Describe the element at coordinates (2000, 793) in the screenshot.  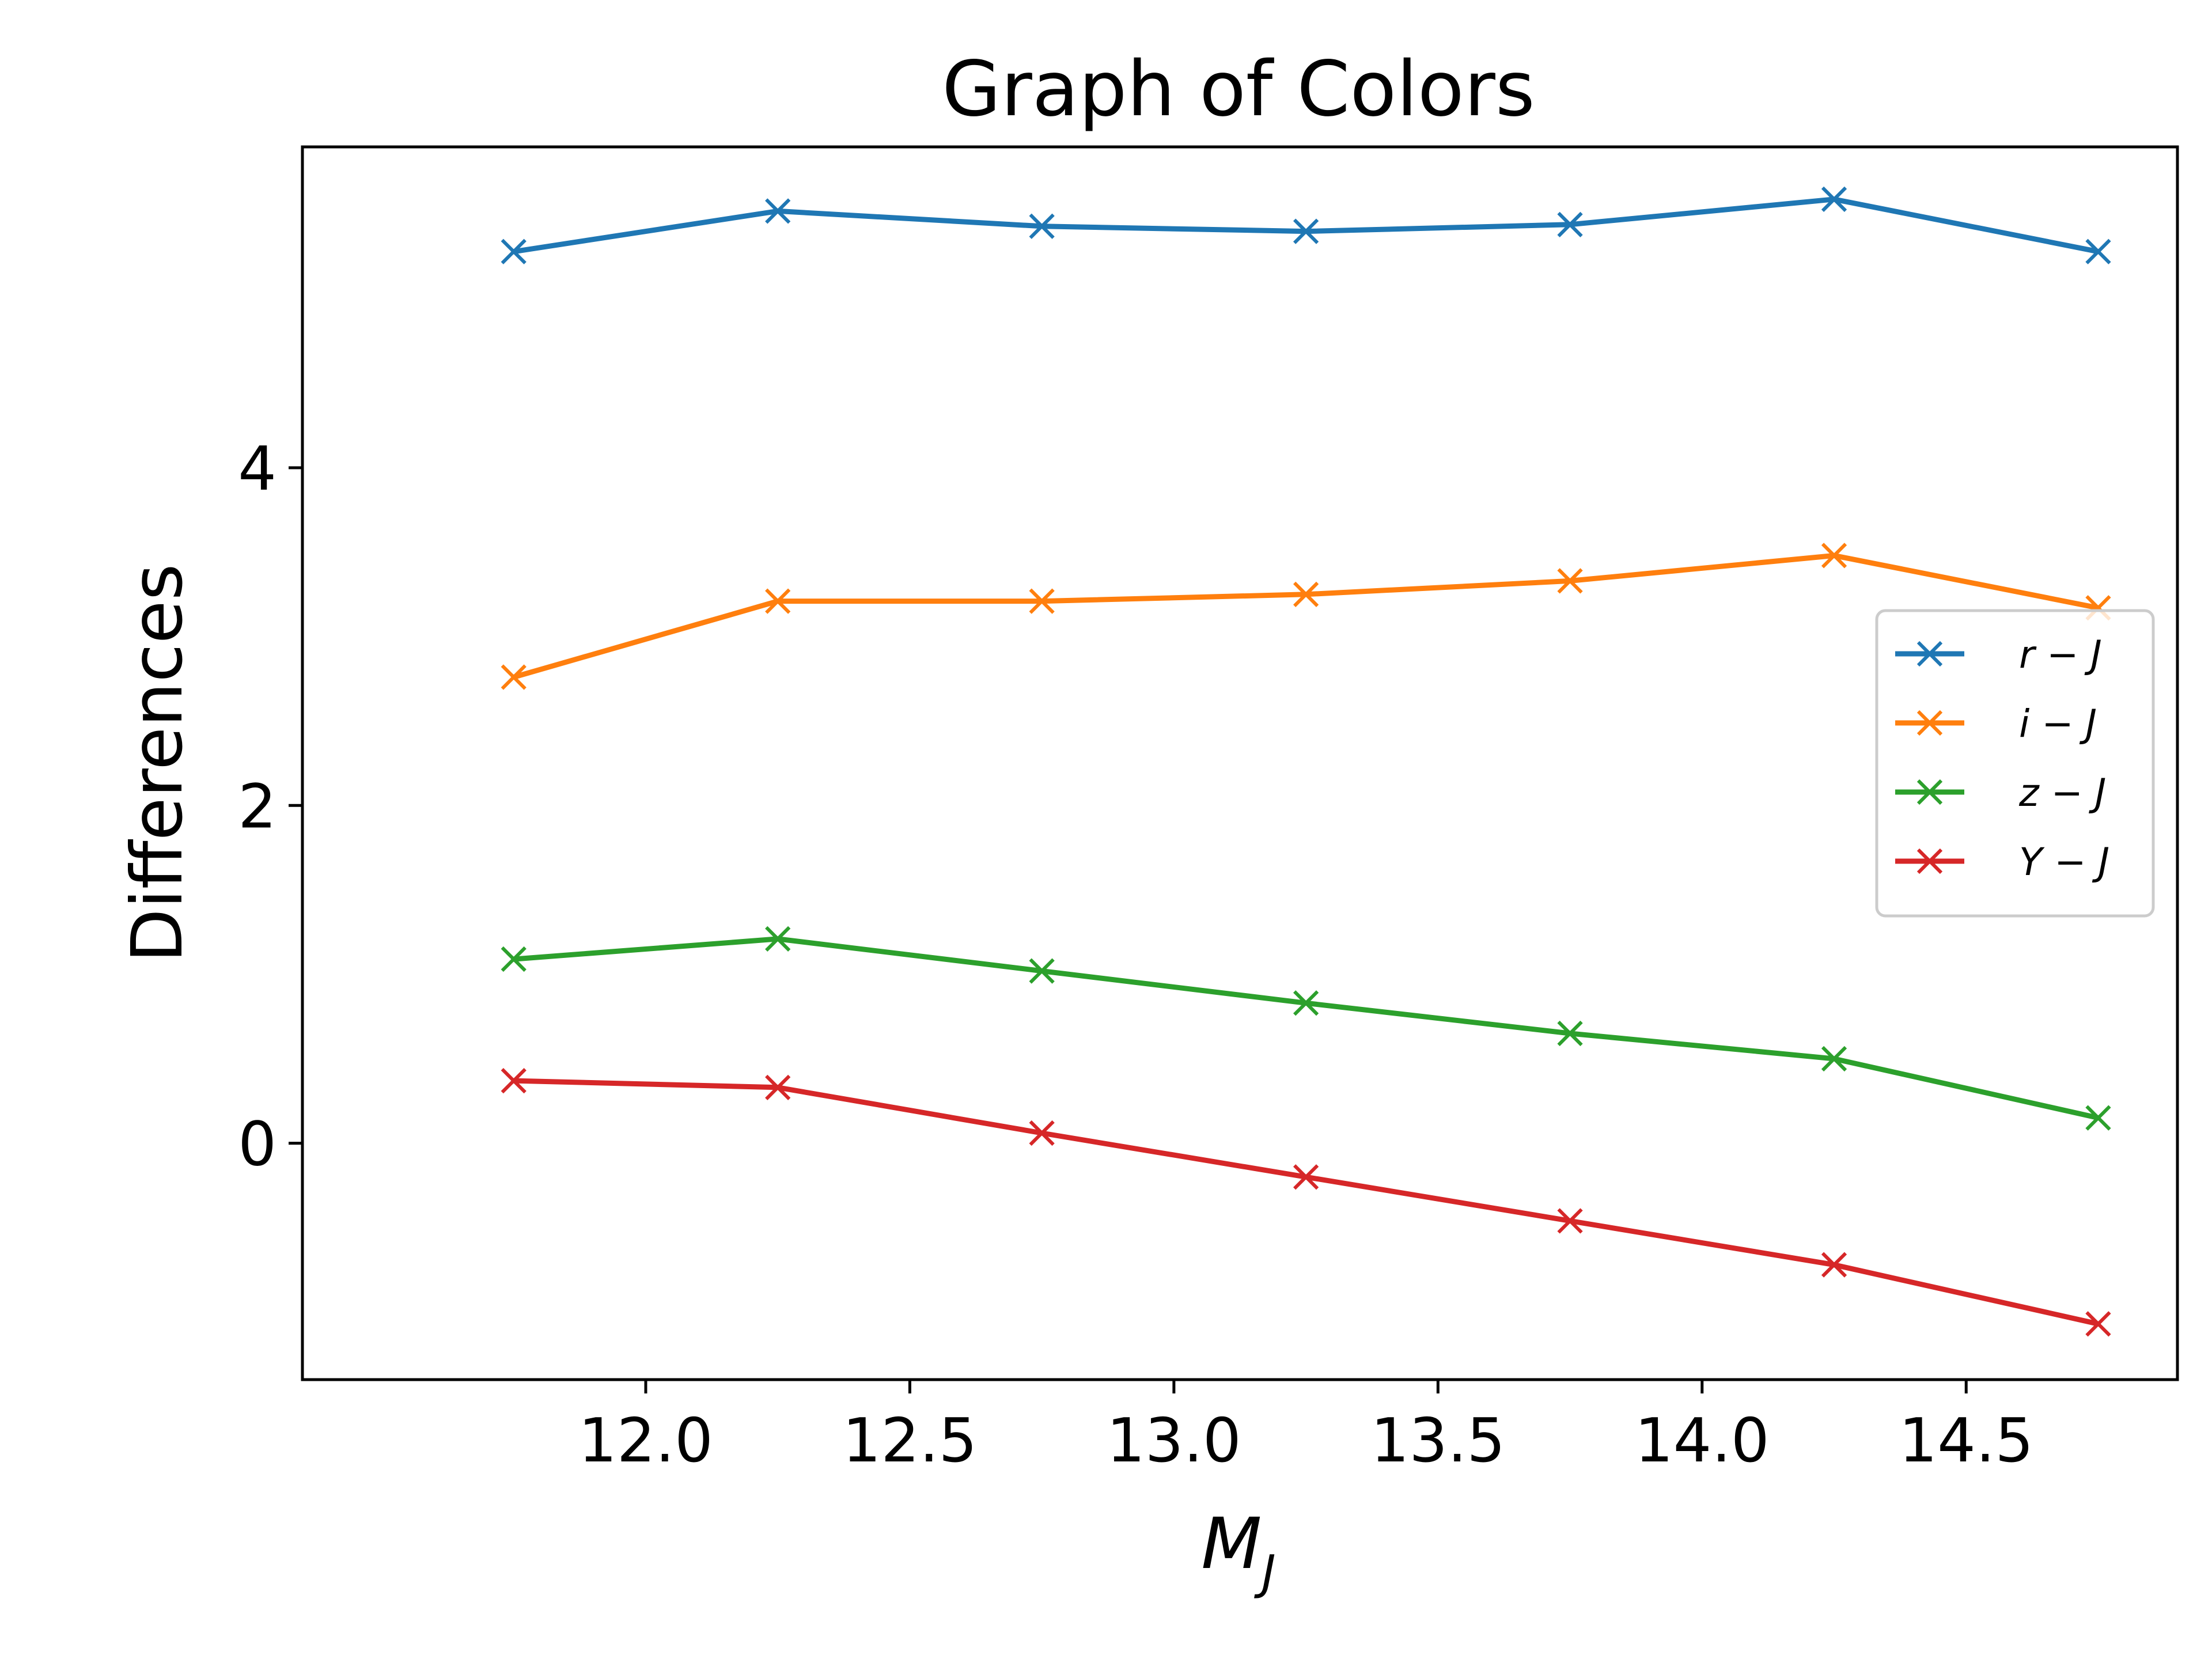
I see `legend-entry: z − J` at that location.